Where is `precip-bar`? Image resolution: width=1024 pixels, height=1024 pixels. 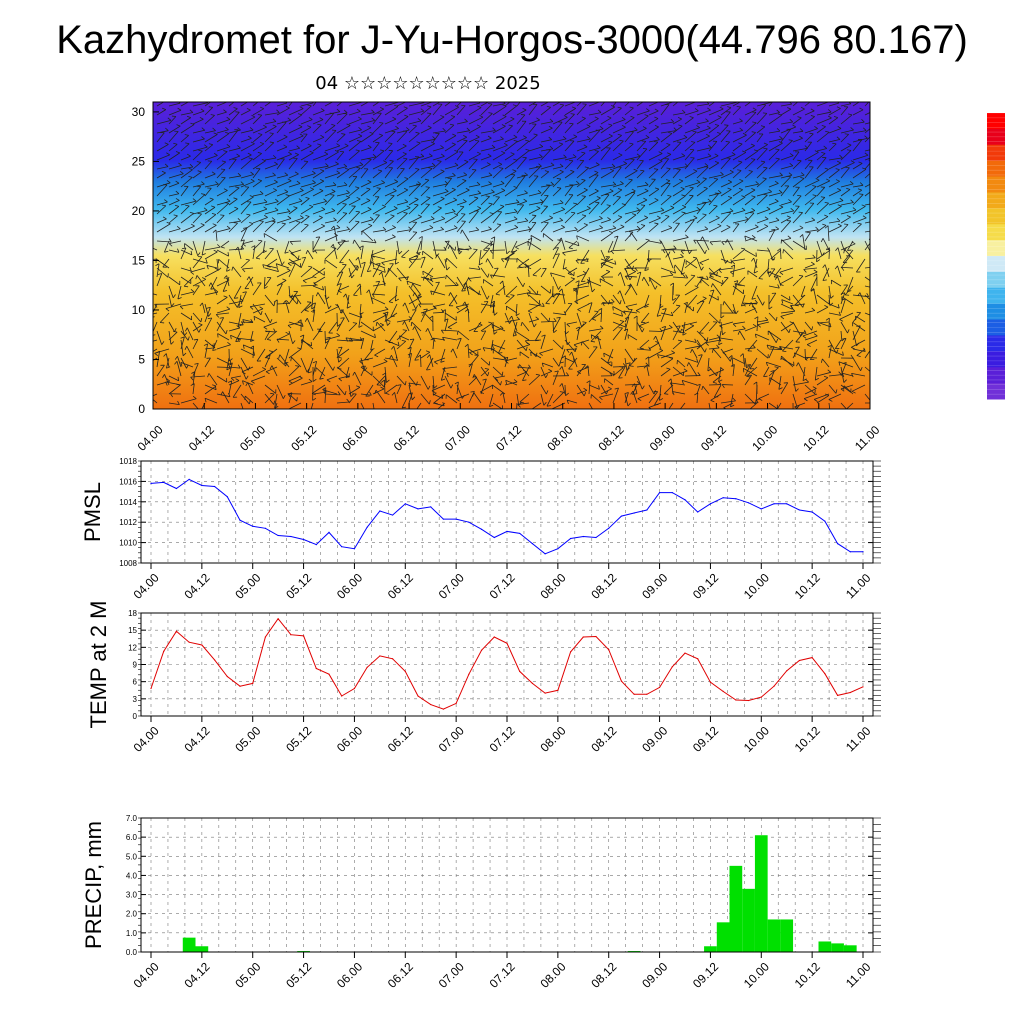 precip-bar is located at coordinates (787, 935).